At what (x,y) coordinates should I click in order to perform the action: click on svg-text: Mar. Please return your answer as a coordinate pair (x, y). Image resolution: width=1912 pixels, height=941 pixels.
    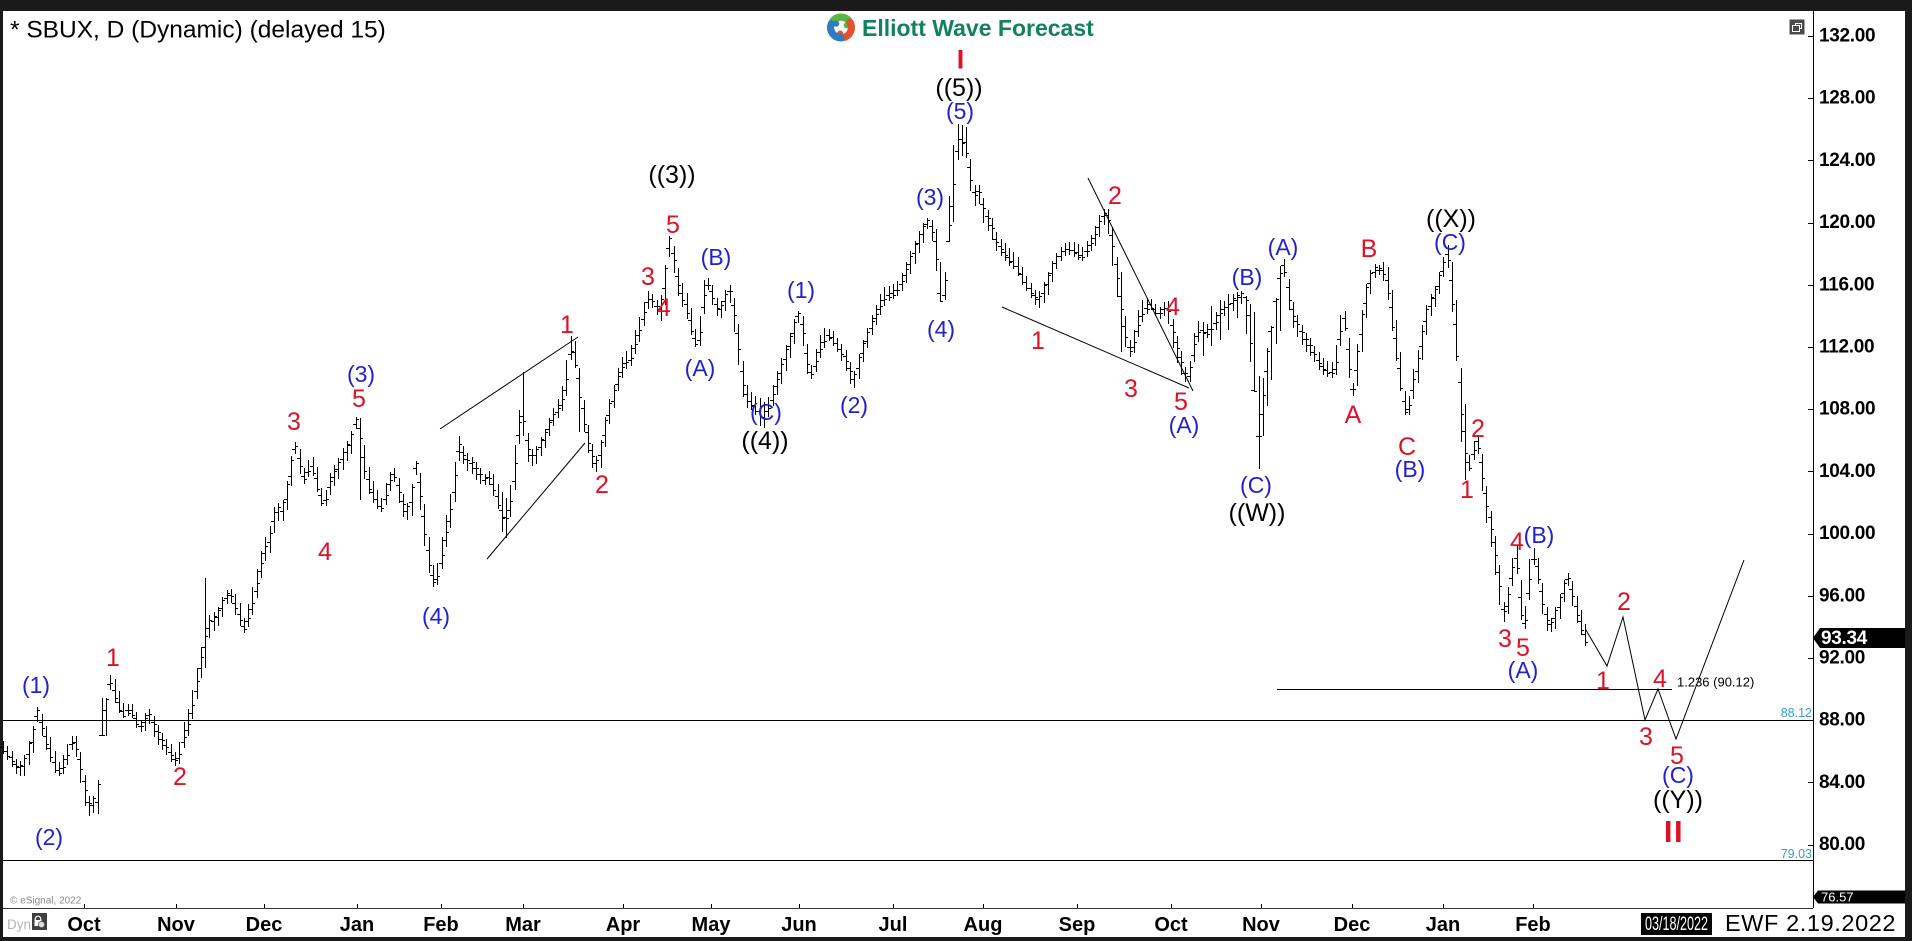
    Looking at the image, I should click on (523, 925).